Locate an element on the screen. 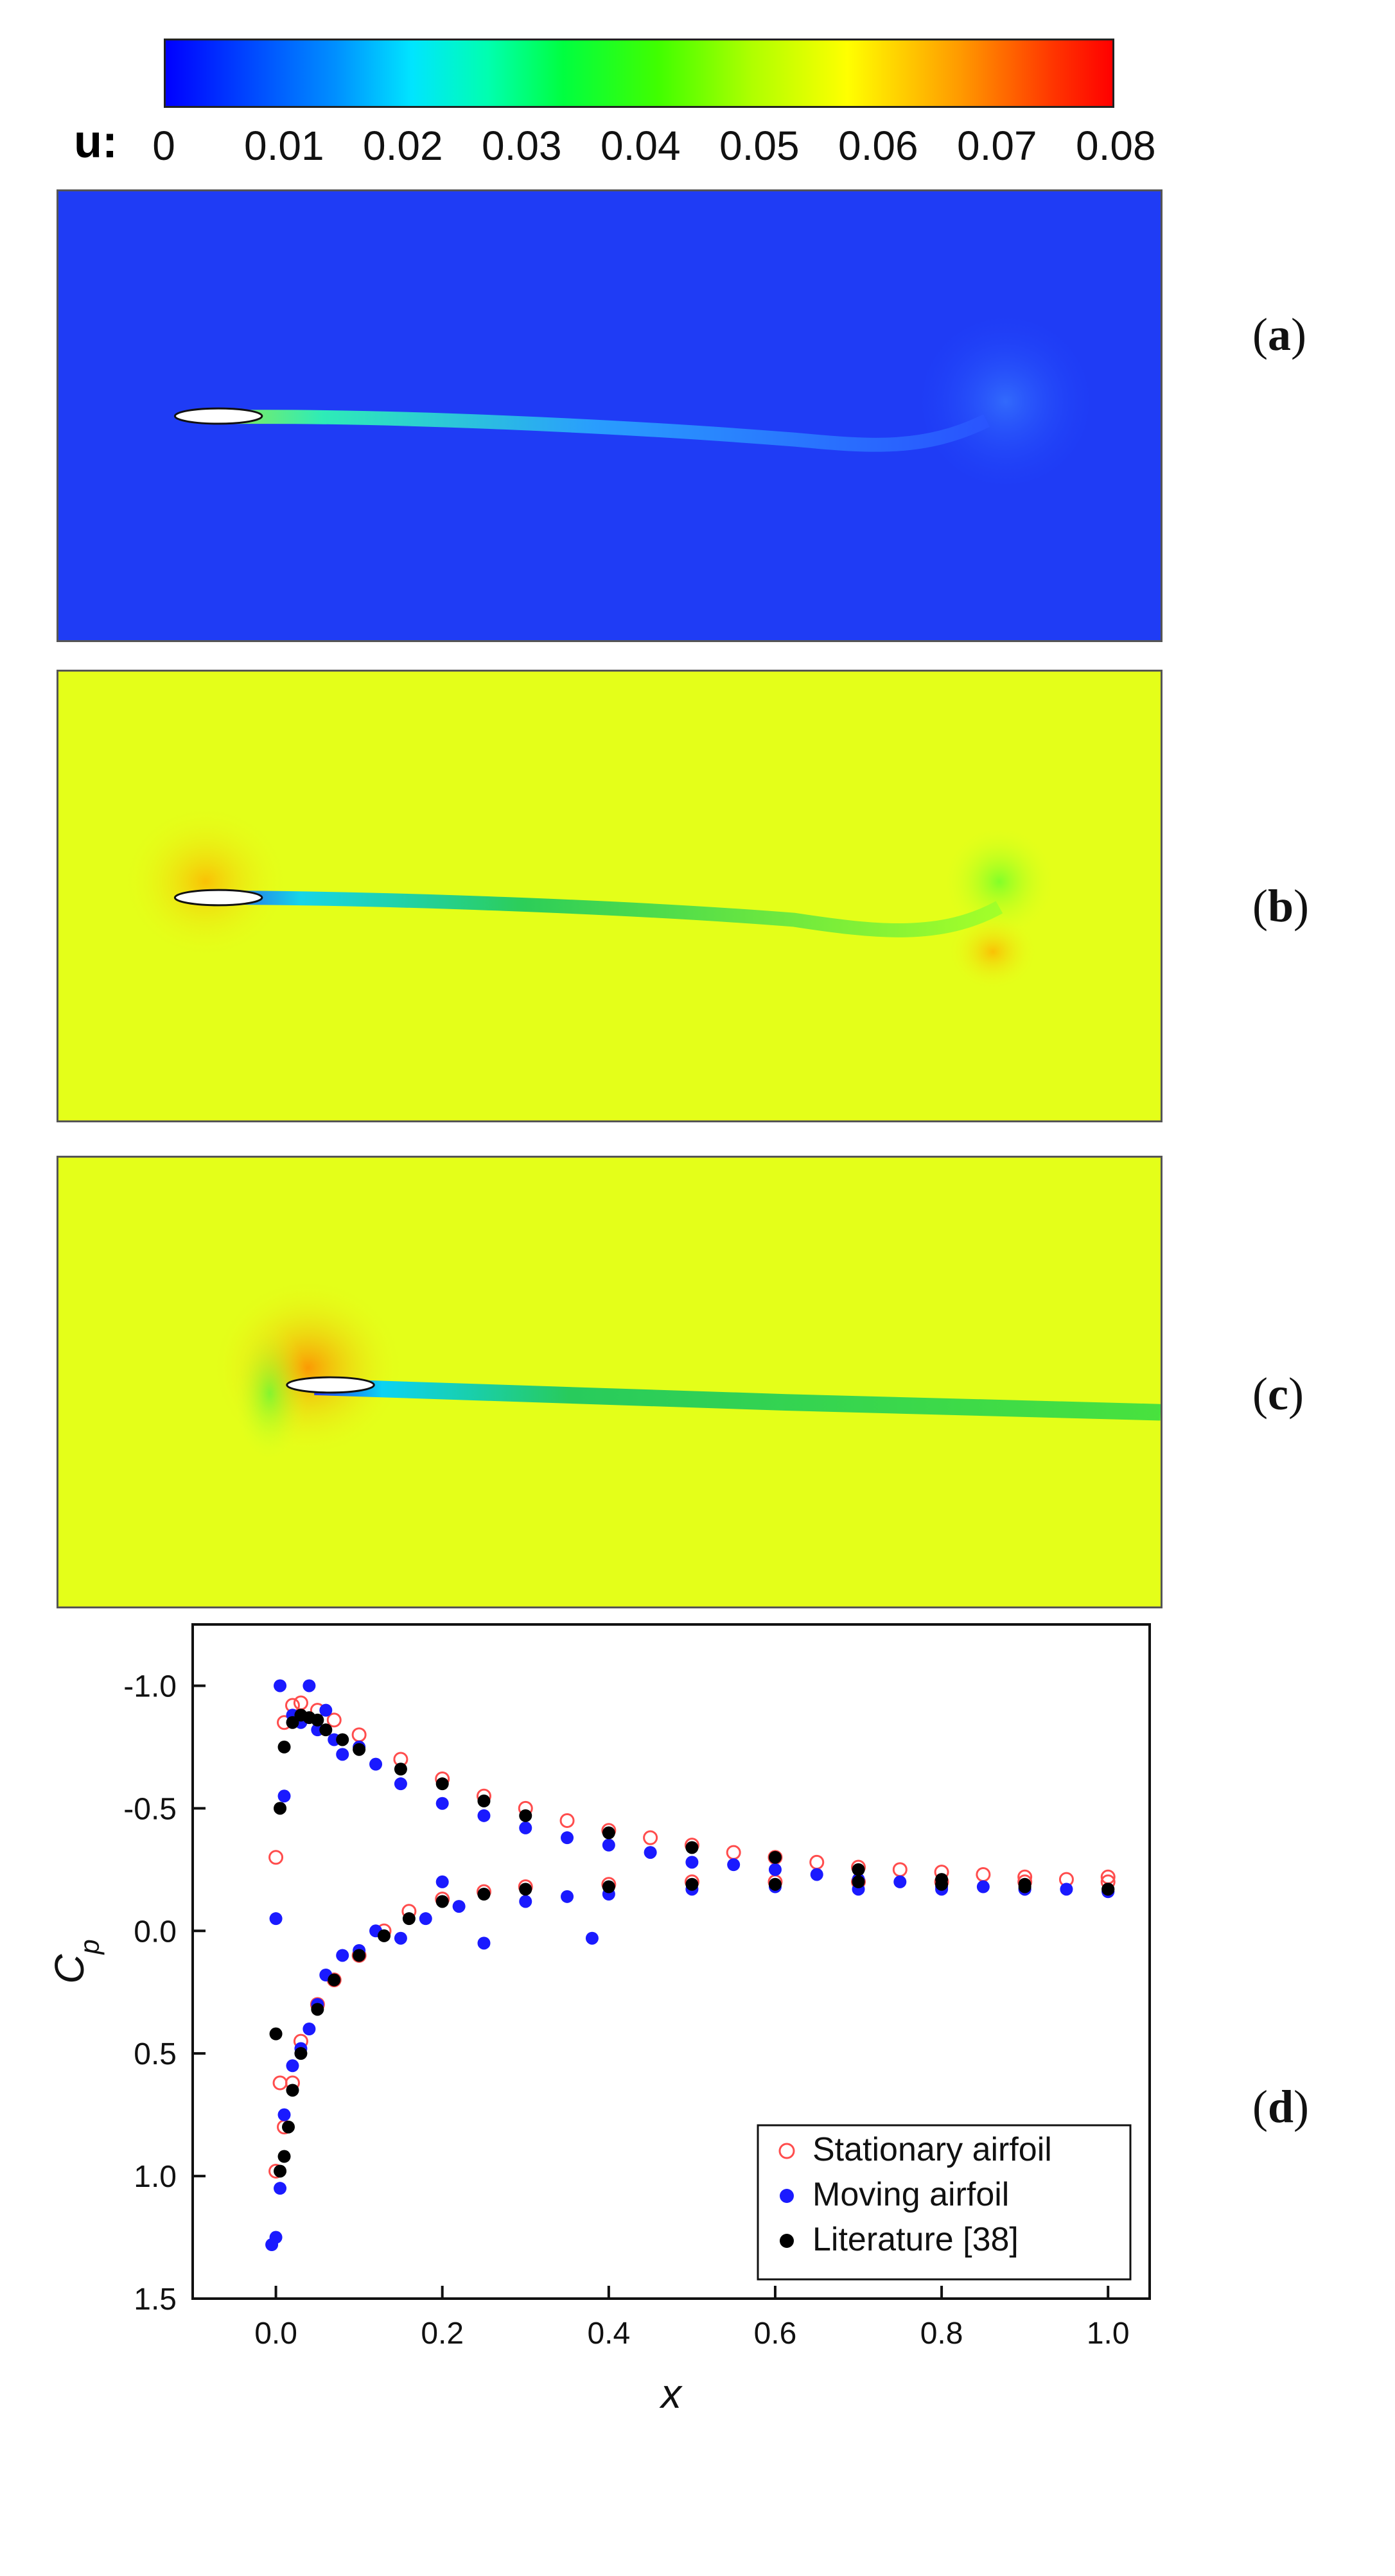  legend-label: Stationary airfoil is located at coordinates (932, 2149).